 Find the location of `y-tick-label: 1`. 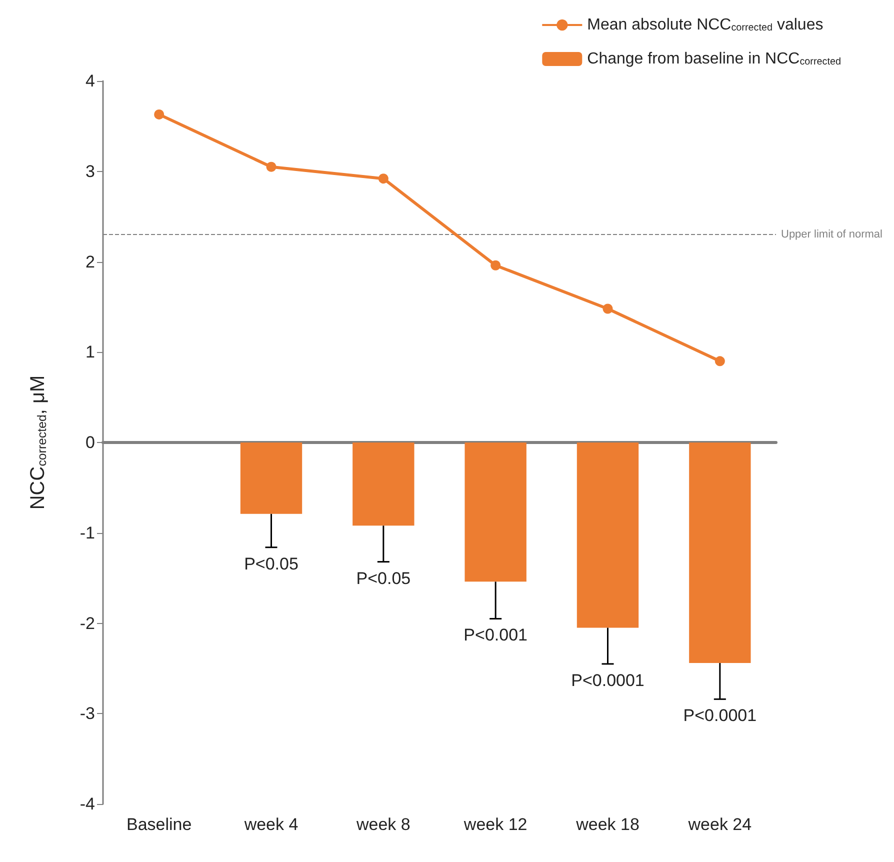

y-tick-label: 1 is located at coordinates (90, 352).